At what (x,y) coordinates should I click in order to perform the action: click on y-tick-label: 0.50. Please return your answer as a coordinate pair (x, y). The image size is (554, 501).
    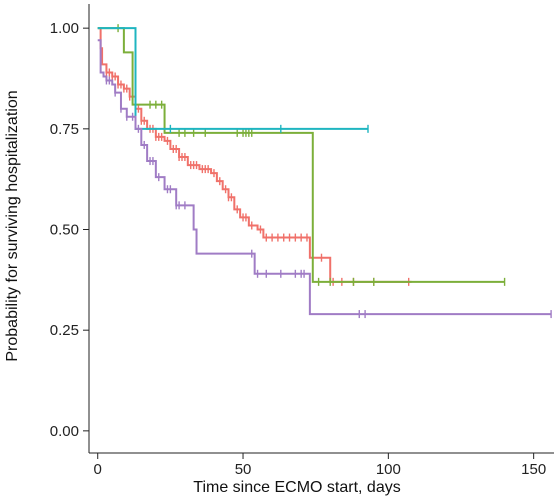
    Looking at the image, I should click on (64, 230).